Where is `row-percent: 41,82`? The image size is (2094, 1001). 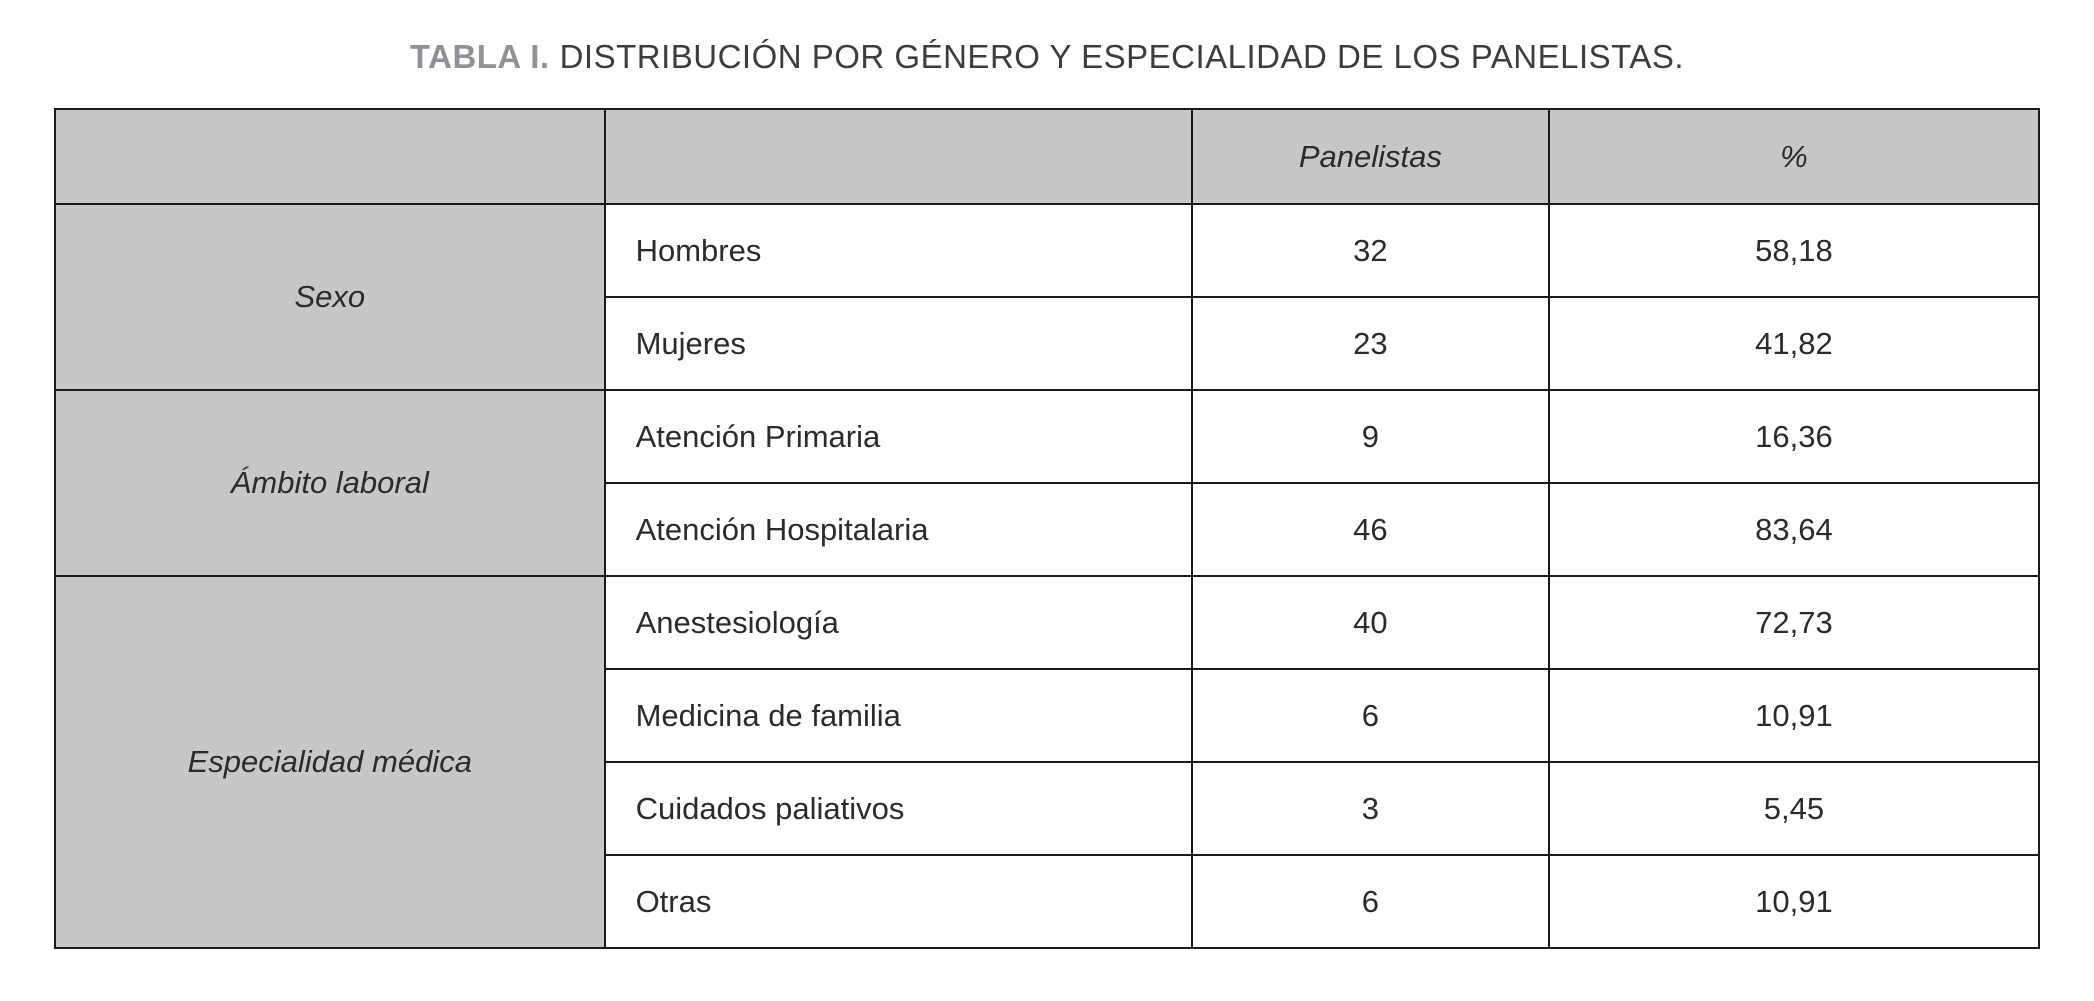
row-percent: 41,82 is located at coordinates (1794, 343).